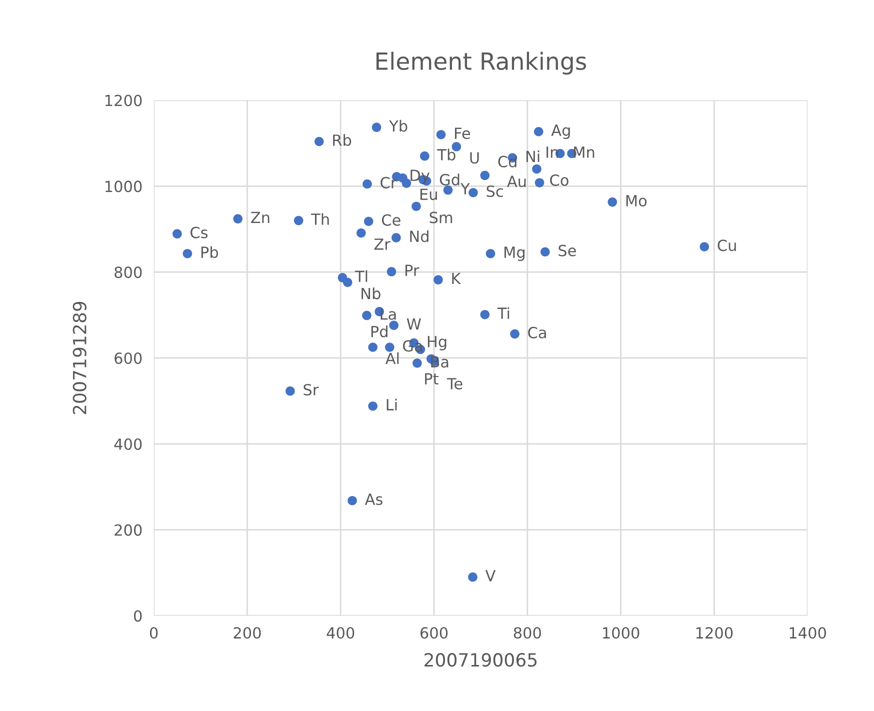 Image resolution: width=874 pixels, height=711 pixels. I want to click on x-axis-title: 2007190065, so click(480, 660).